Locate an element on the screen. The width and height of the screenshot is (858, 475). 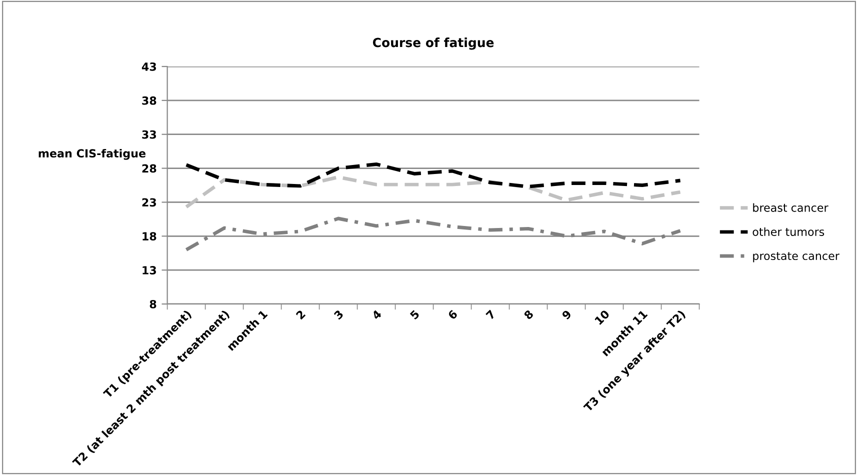
y-tick-label: 33 is located at coordinates (149, 134).